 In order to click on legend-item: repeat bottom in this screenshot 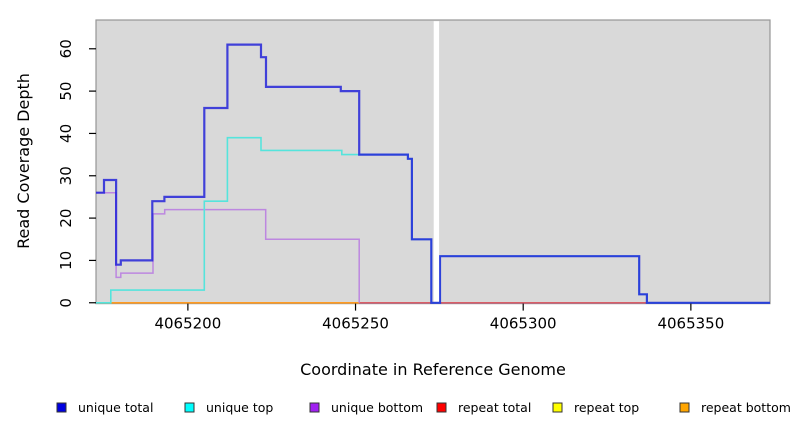, I will do `click(735, 407)`.